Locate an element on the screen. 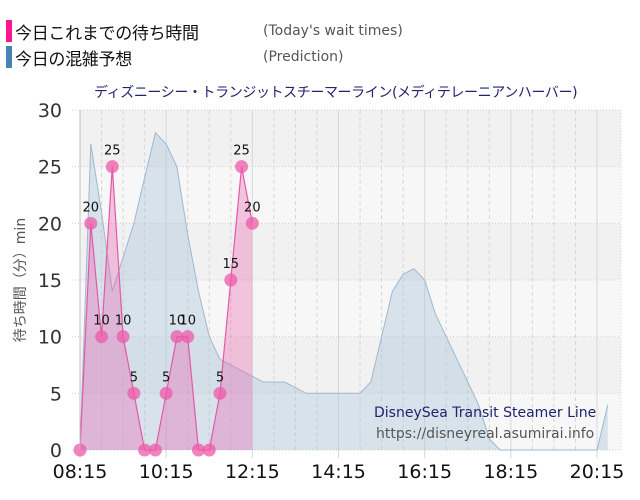 The width and height of the screenshot is (640, 500). y-tick-label: 25 is located at coordinates (50, 168).